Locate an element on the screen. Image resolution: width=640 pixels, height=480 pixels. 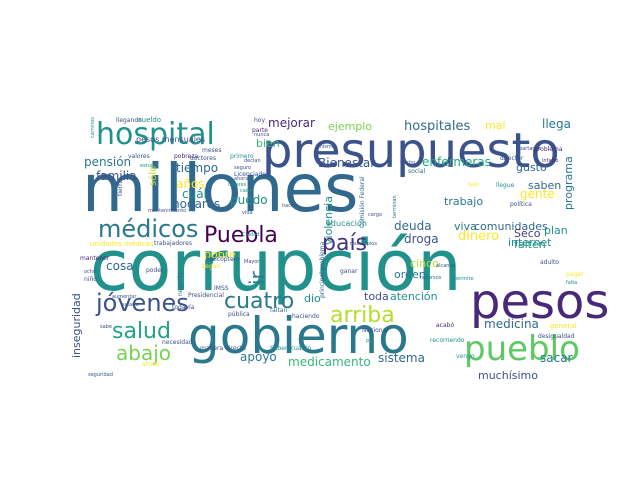
word-cloud-word: familia is located at coordinates (116, 176).